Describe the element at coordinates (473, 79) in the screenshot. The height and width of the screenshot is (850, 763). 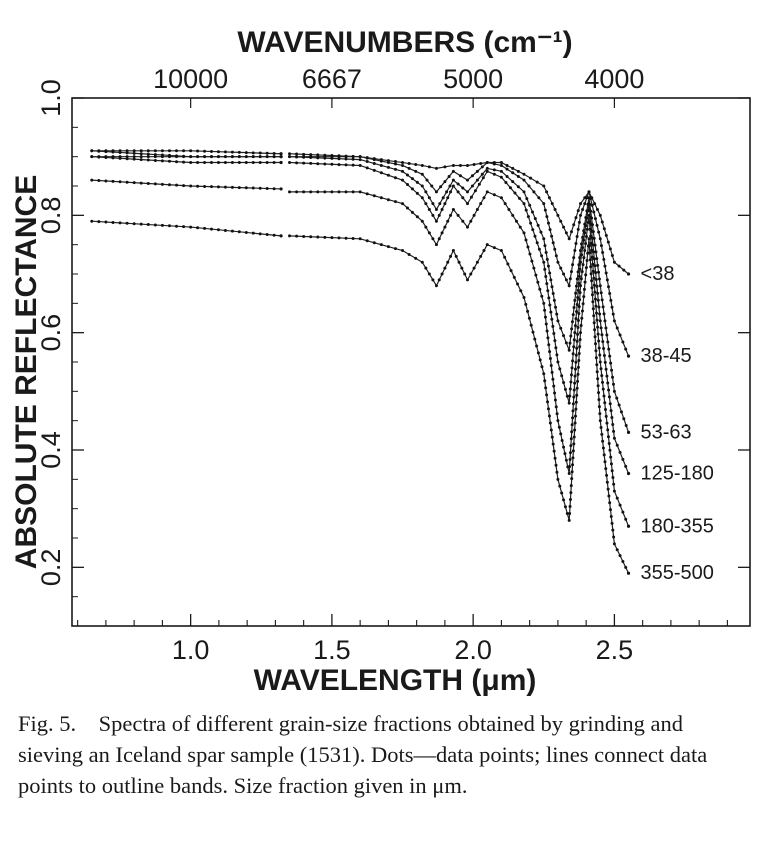
I see `top-tick-label: 5000` at that location.